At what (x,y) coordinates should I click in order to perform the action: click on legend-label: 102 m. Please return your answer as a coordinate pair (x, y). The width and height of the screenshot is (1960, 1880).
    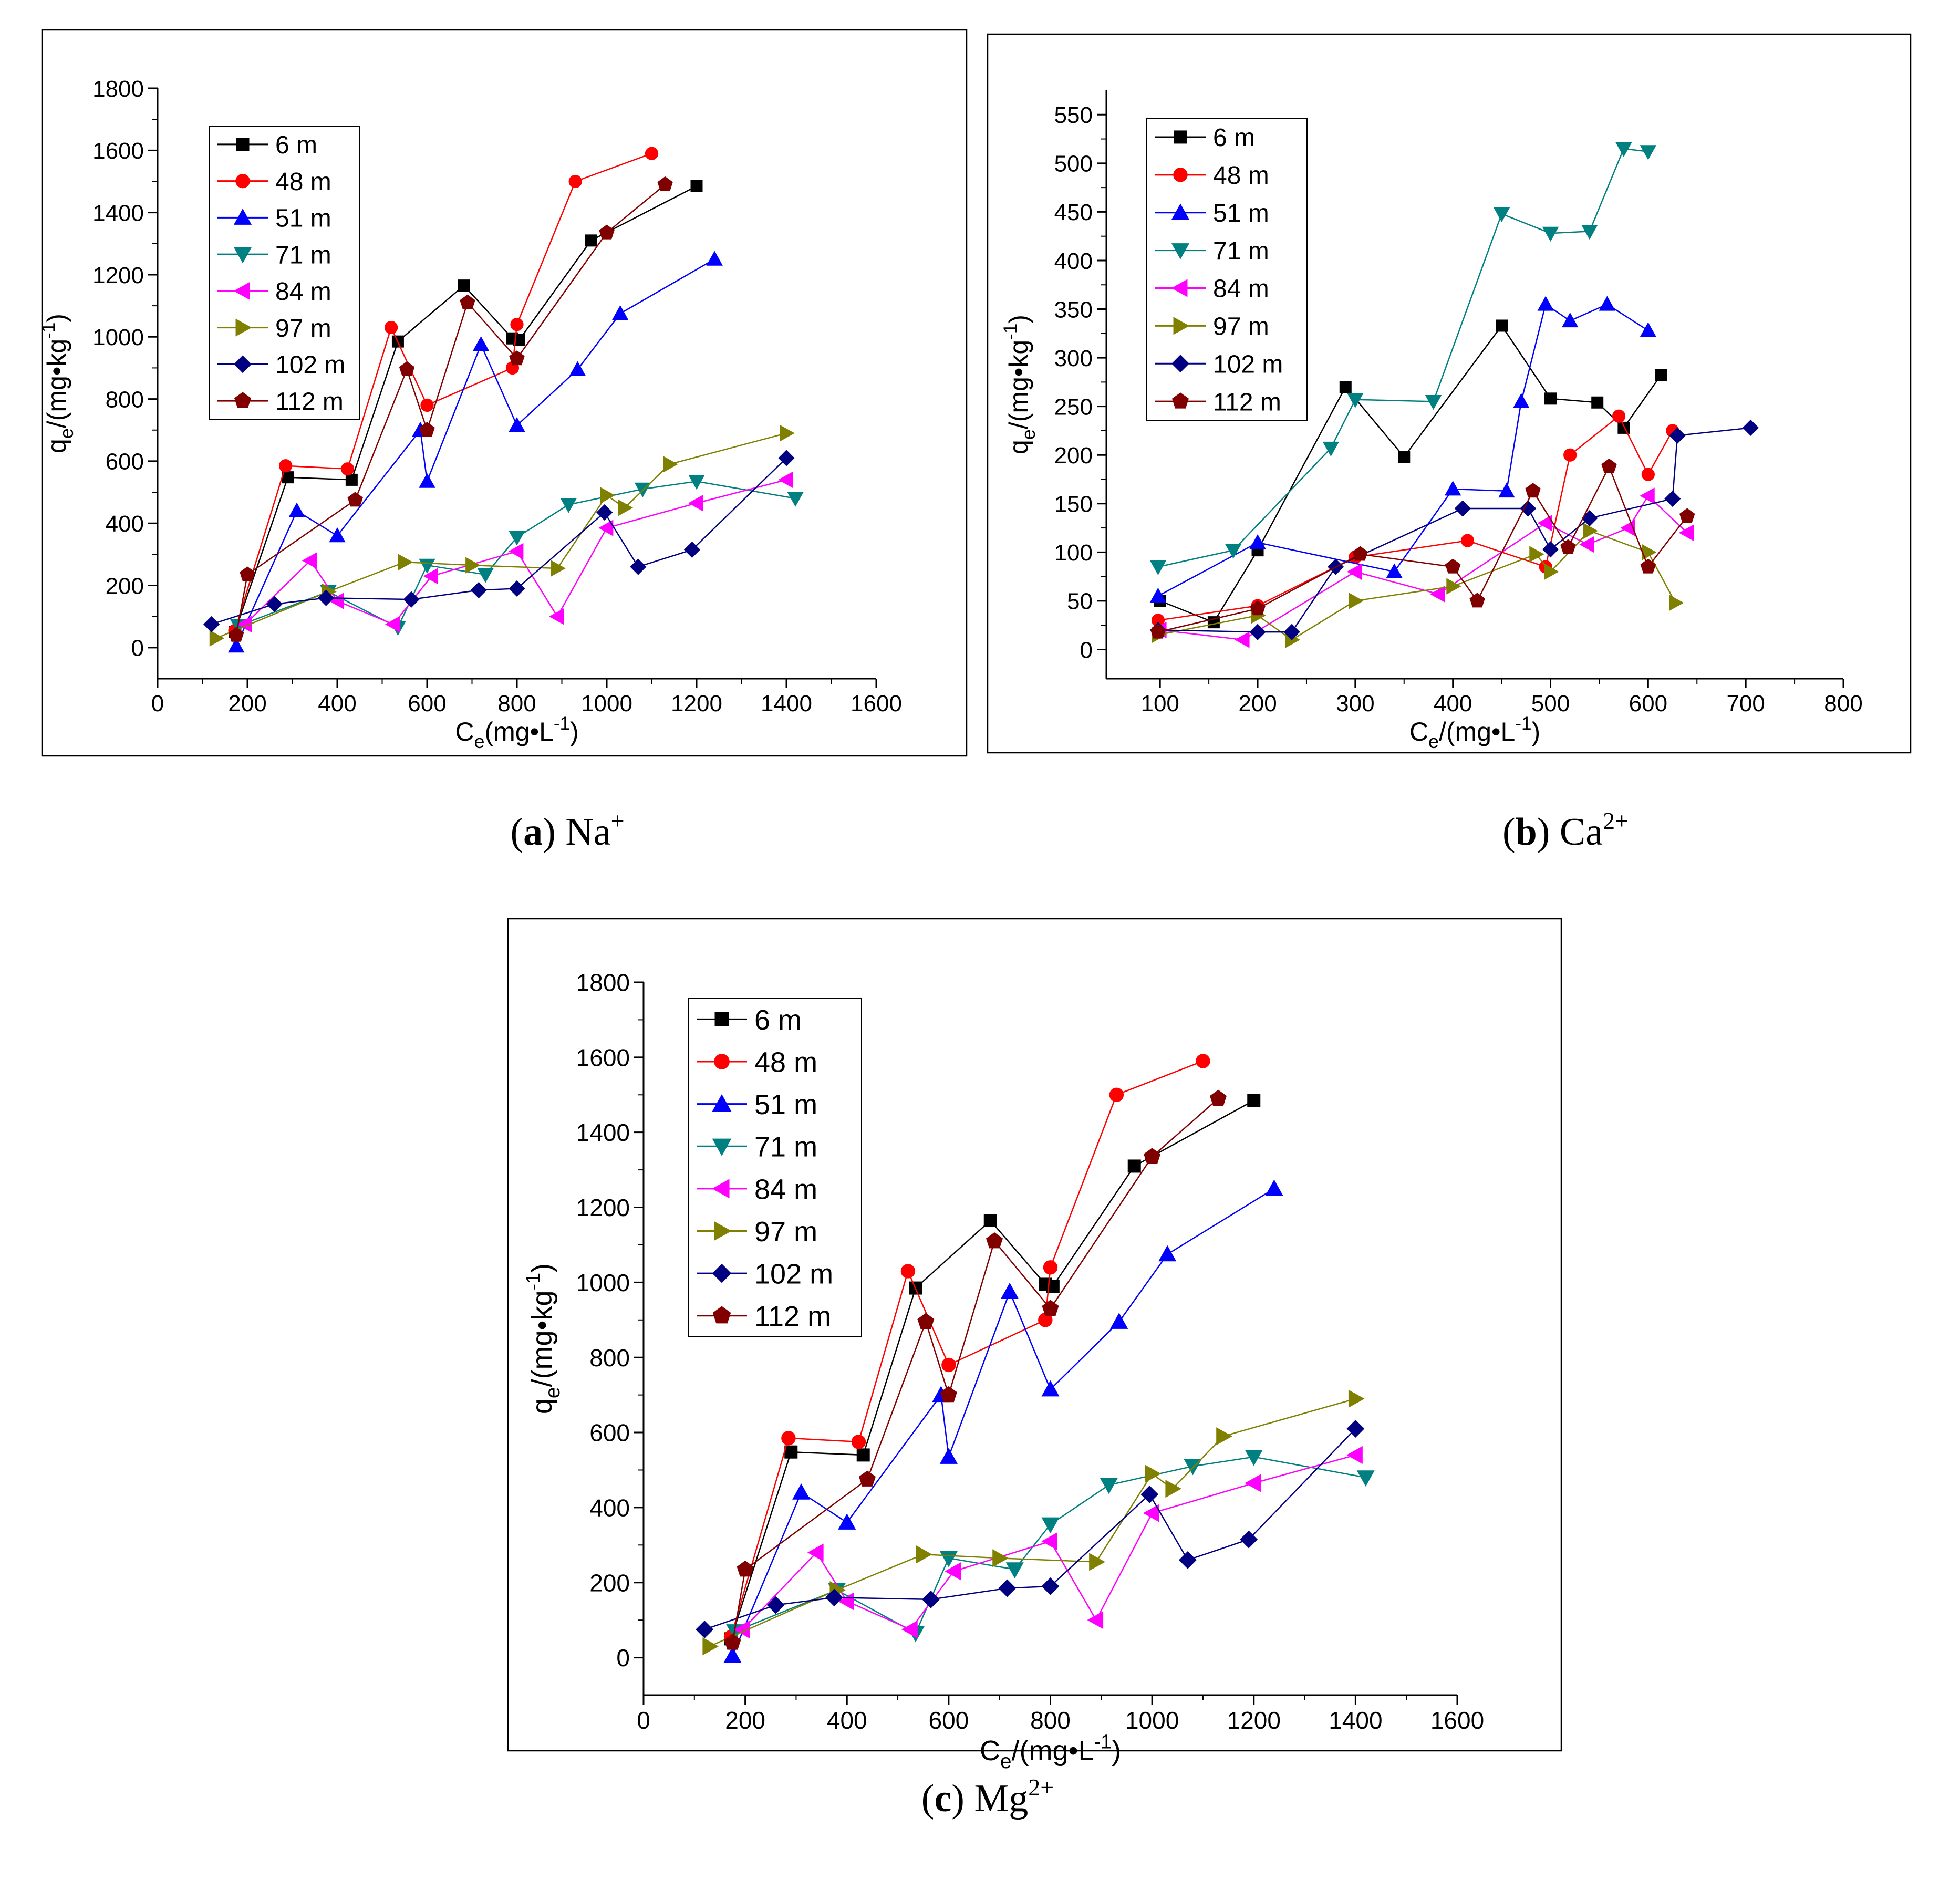
    Looking at the image, I should click on (1248, 364).